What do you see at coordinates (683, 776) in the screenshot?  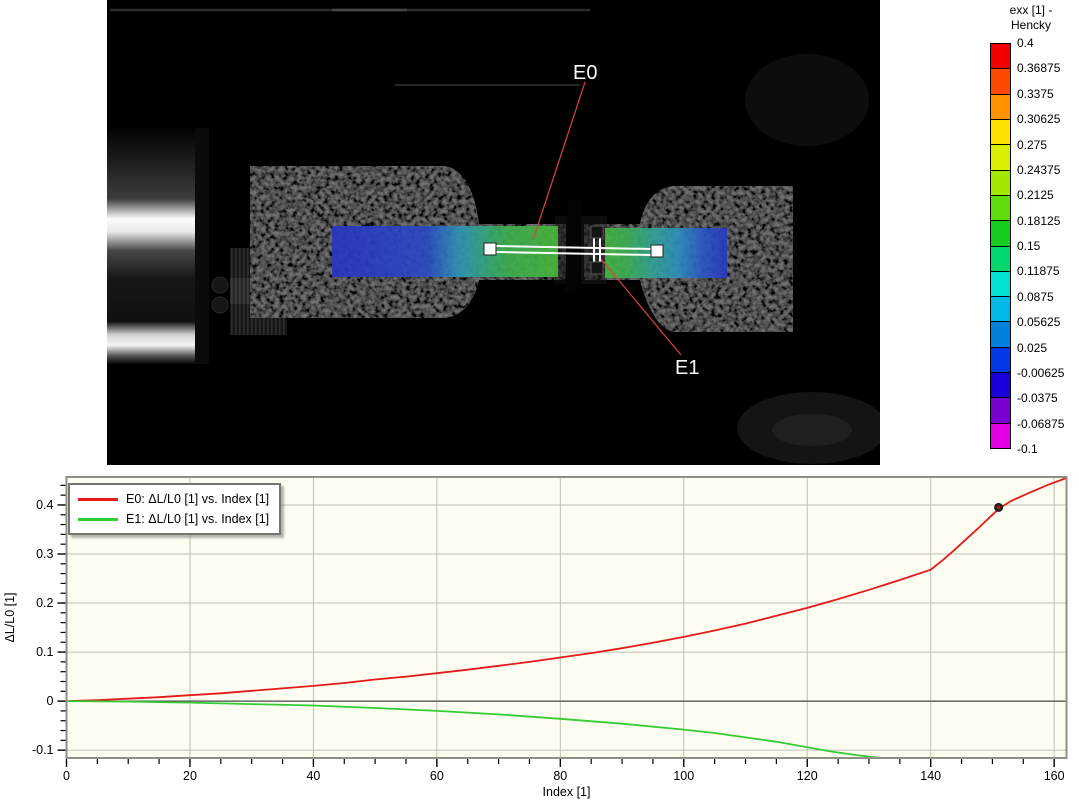 I see `x-tick-label: 100` at bounding box center [683, 776].